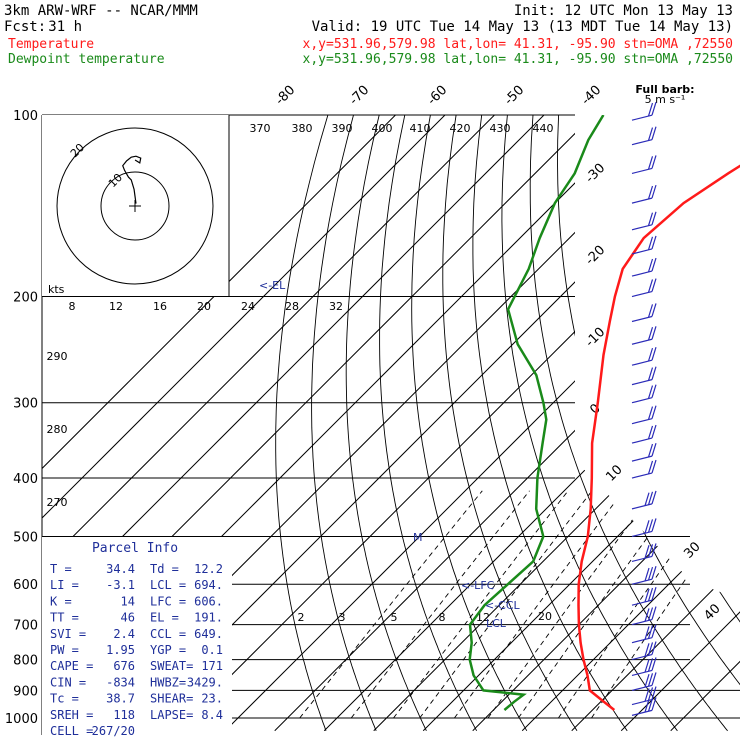 Image resolution: width=740 pixels, height=740 pixels. Describe the element at coordinates (248, 306) in the screenshot. I see `speed-label-24: 24` at that location.